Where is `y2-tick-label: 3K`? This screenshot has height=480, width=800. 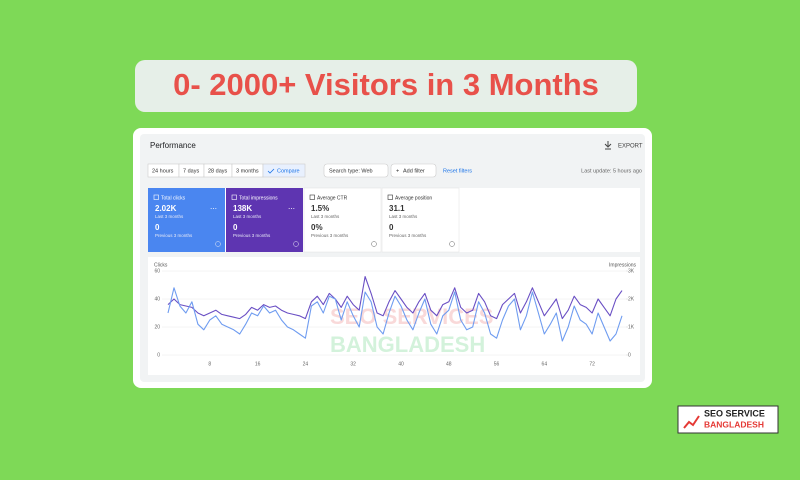 y2-tick-label: 3K is located at coordinates (631, 271).